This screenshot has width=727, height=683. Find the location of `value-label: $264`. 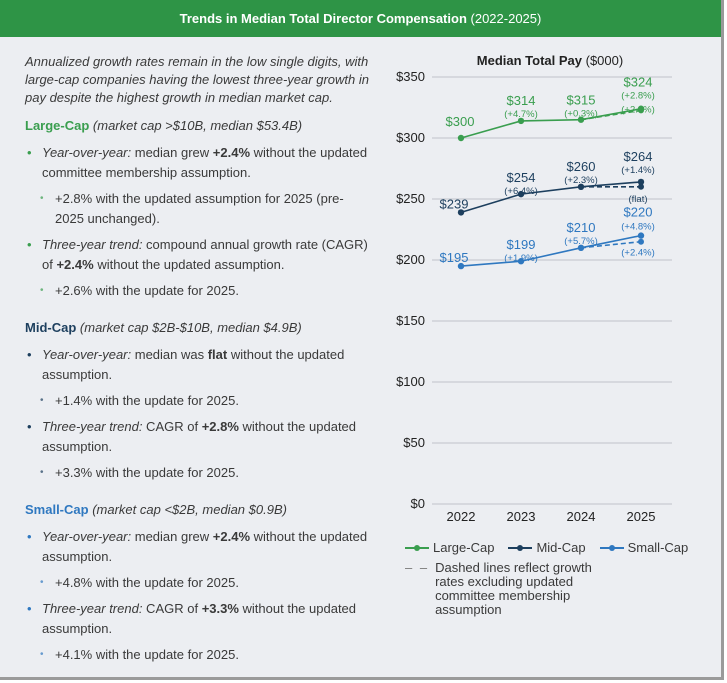

value-label: $264 is located at coordinates (638, 156).